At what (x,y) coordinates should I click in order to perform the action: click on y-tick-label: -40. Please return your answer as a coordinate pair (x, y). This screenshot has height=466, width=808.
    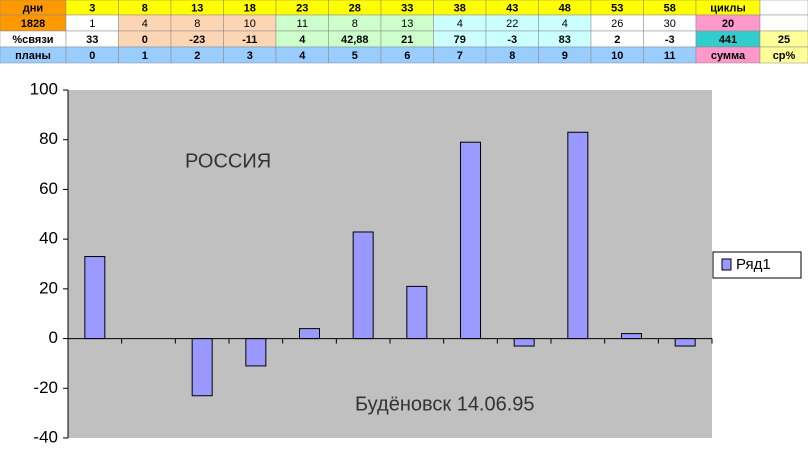
    Looking at the image, I should click on (45, 436).